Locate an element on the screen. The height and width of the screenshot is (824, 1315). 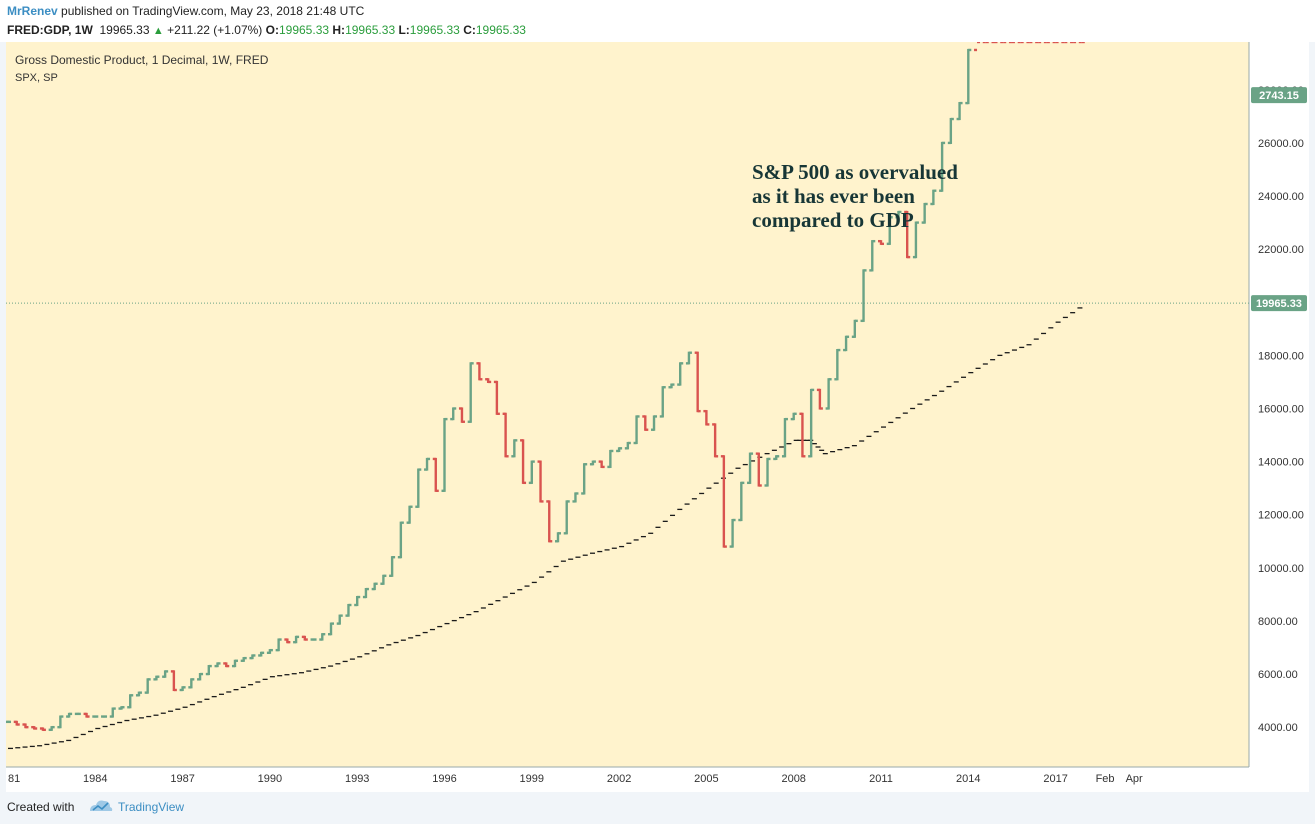
last-value-label: 19965.33 is located at coordinates (1279, 303).